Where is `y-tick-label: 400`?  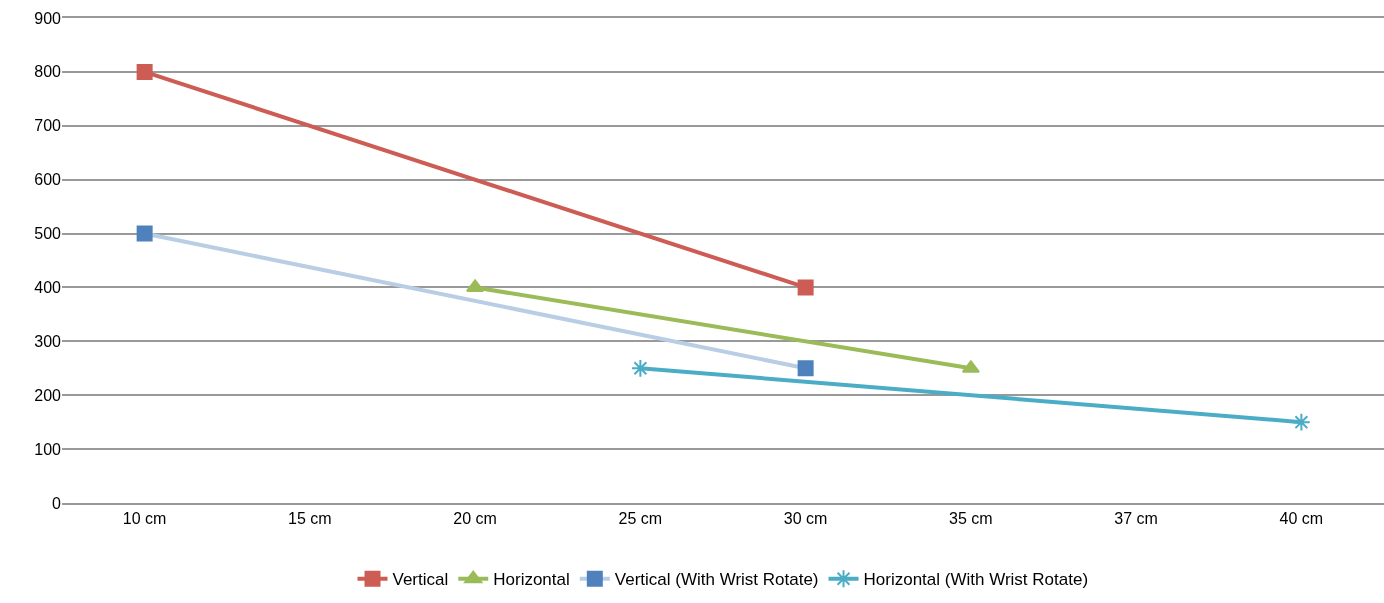
y-tick-label: 400 is located at coordinates (48, 288).